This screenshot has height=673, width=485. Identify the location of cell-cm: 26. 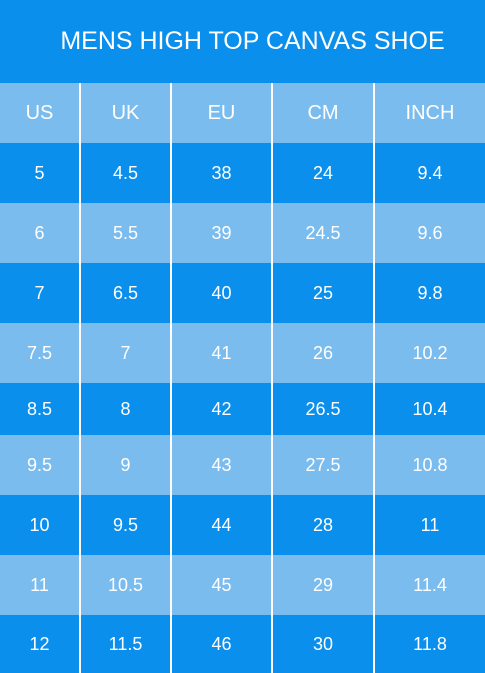
(323, 352).